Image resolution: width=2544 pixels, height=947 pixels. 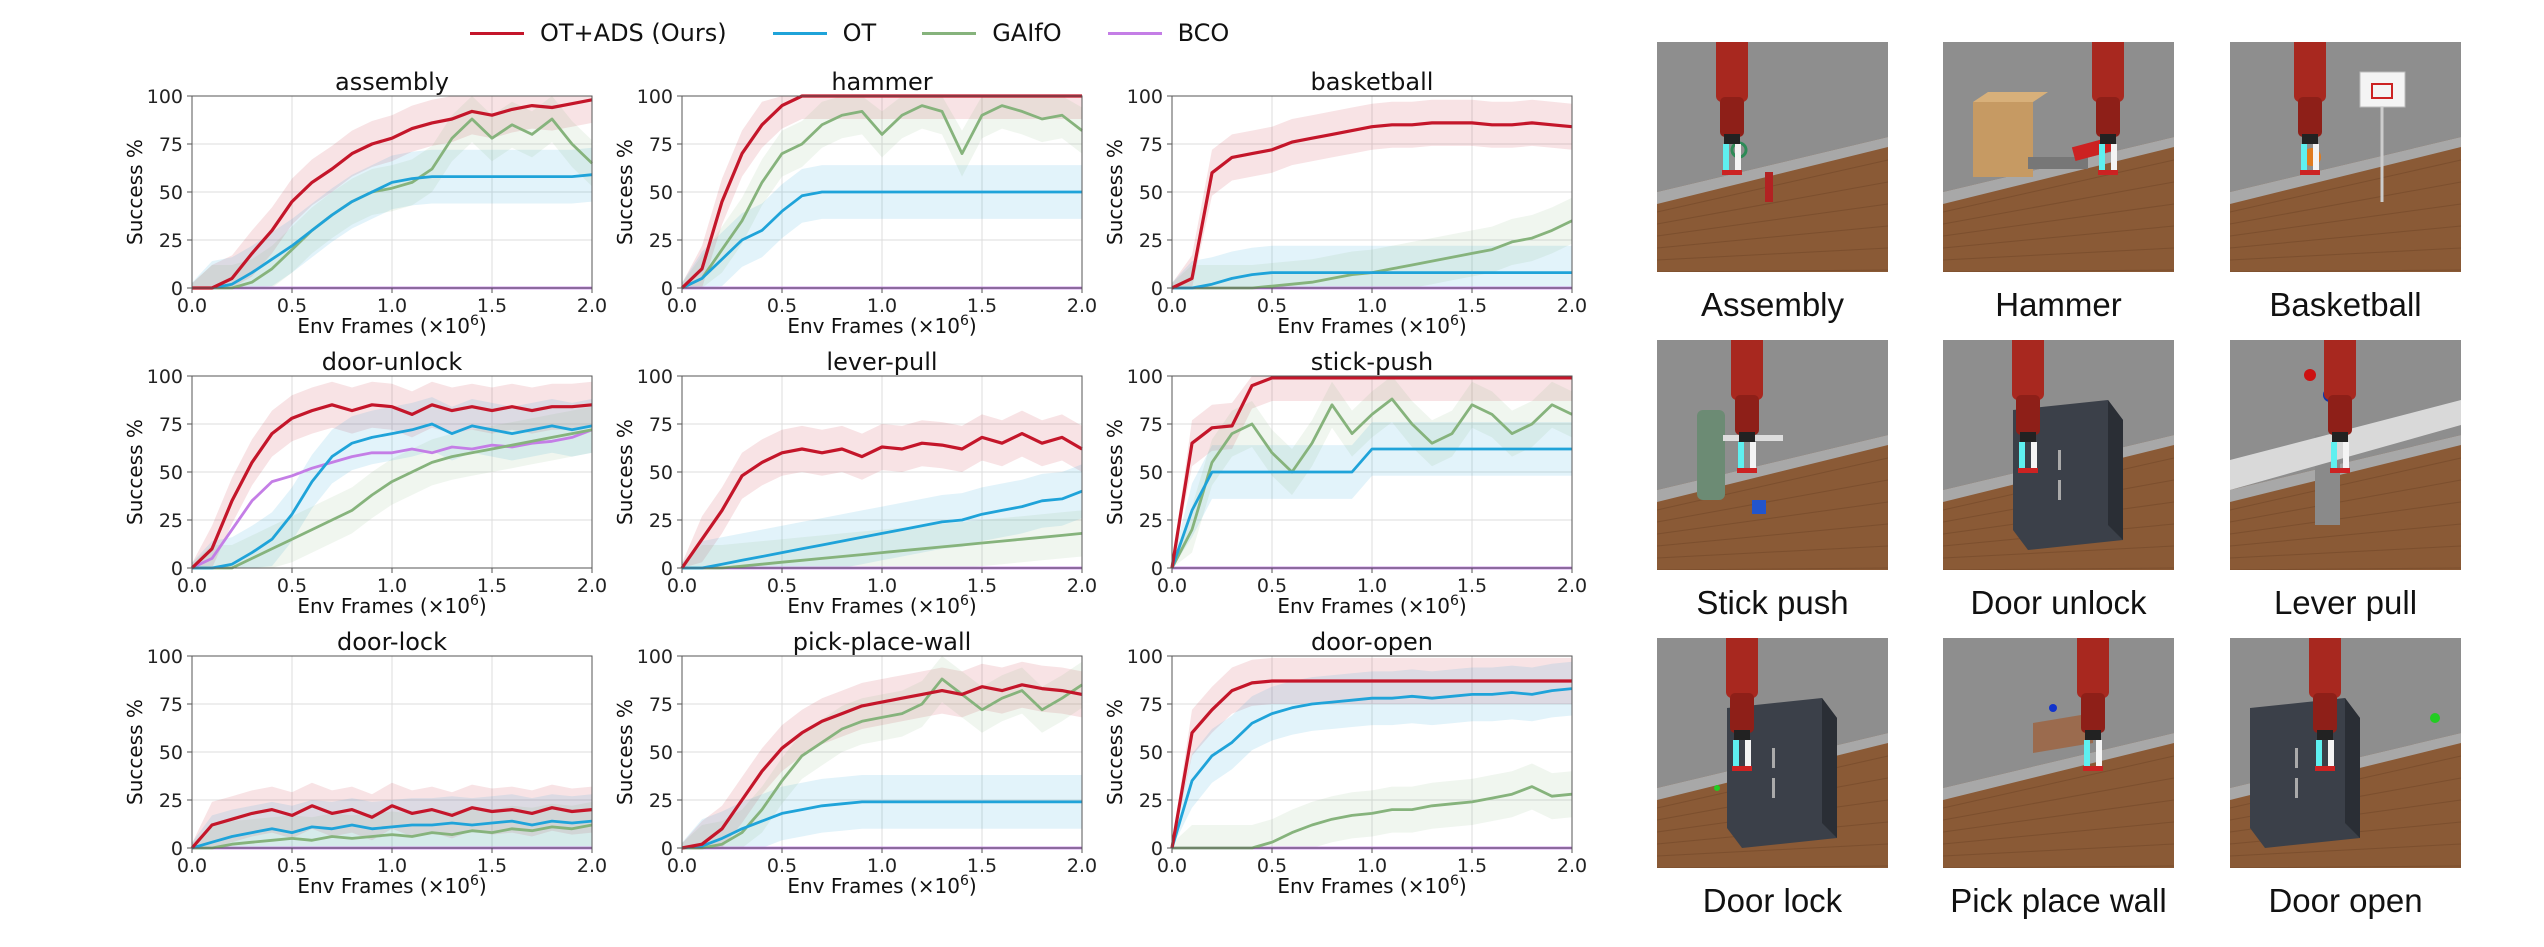 I want to click on scene-caption: Hammer, so click(x=2058, y=304).